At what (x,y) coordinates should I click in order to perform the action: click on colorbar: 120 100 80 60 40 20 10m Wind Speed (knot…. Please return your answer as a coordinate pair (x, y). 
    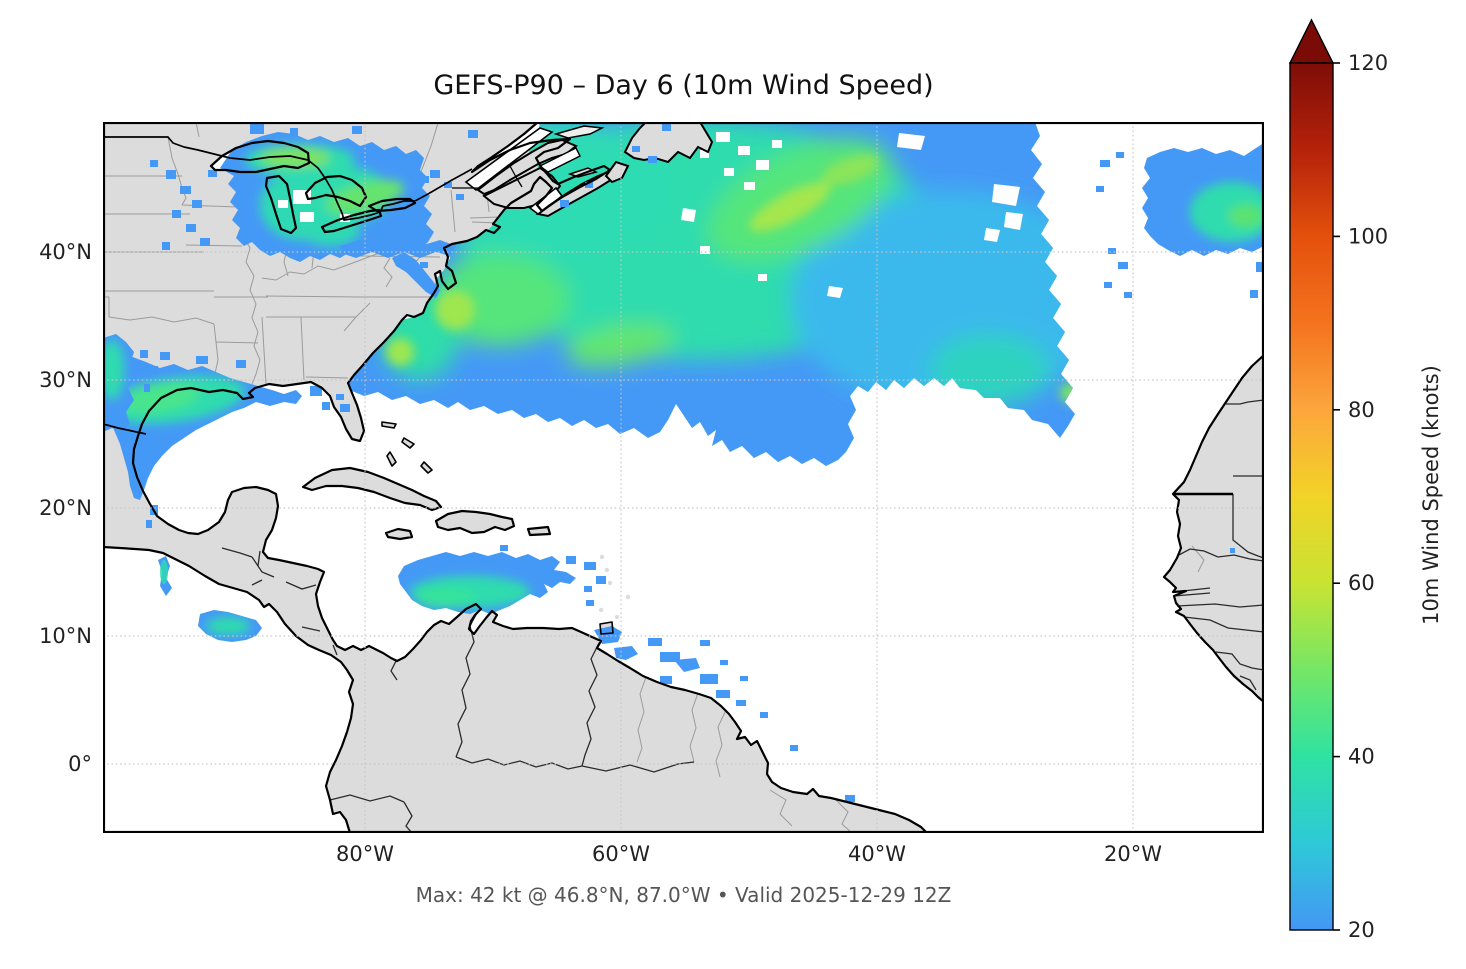
    Looking at the image, I should click on (1365, 480).